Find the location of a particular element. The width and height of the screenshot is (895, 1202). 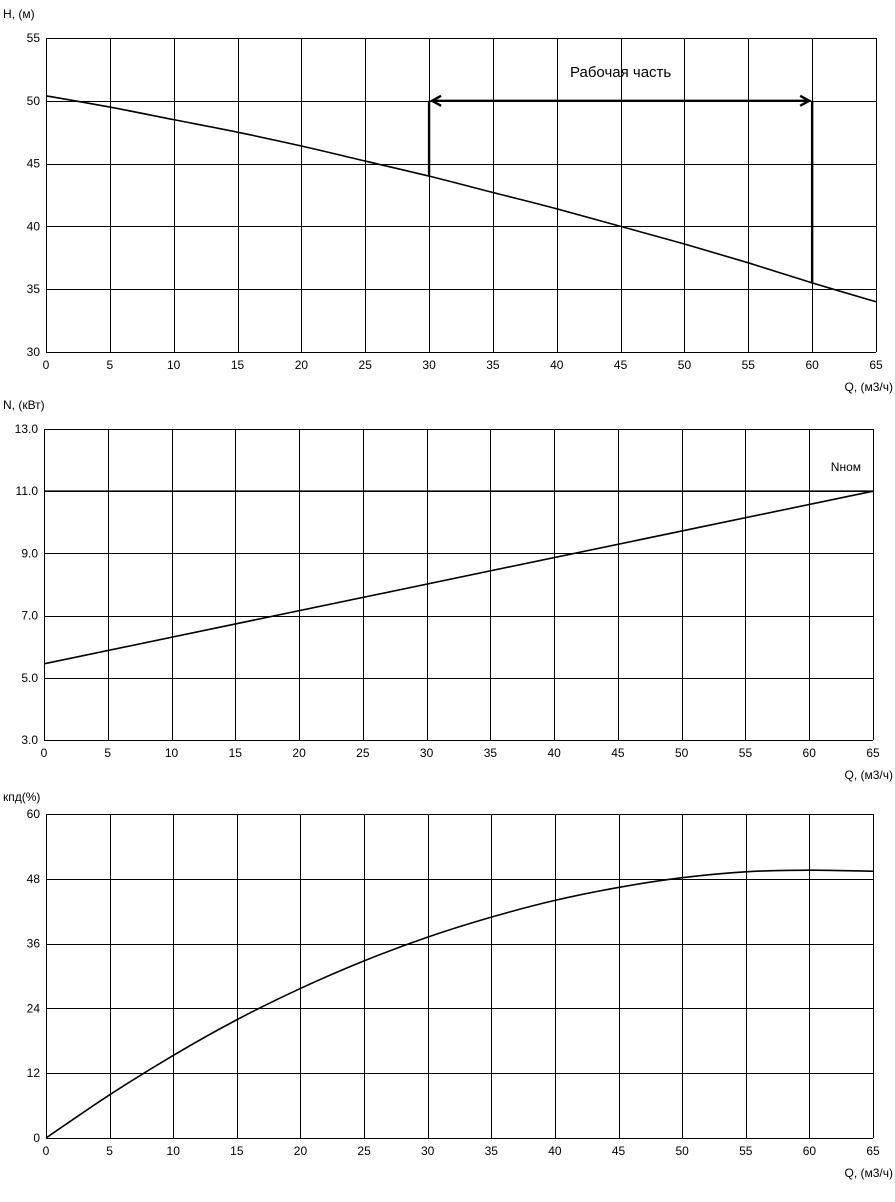

arrowhead-left-icon is located at coordinates (435, 100).